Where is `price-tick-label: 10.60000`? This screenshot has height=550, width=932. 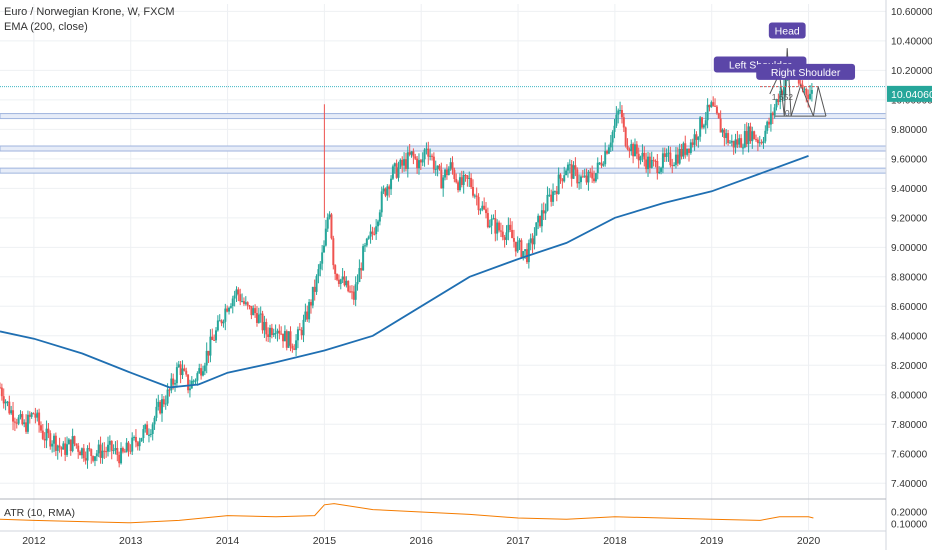 price-tick-label: 10.60000 is located at coordinates (911, 12).